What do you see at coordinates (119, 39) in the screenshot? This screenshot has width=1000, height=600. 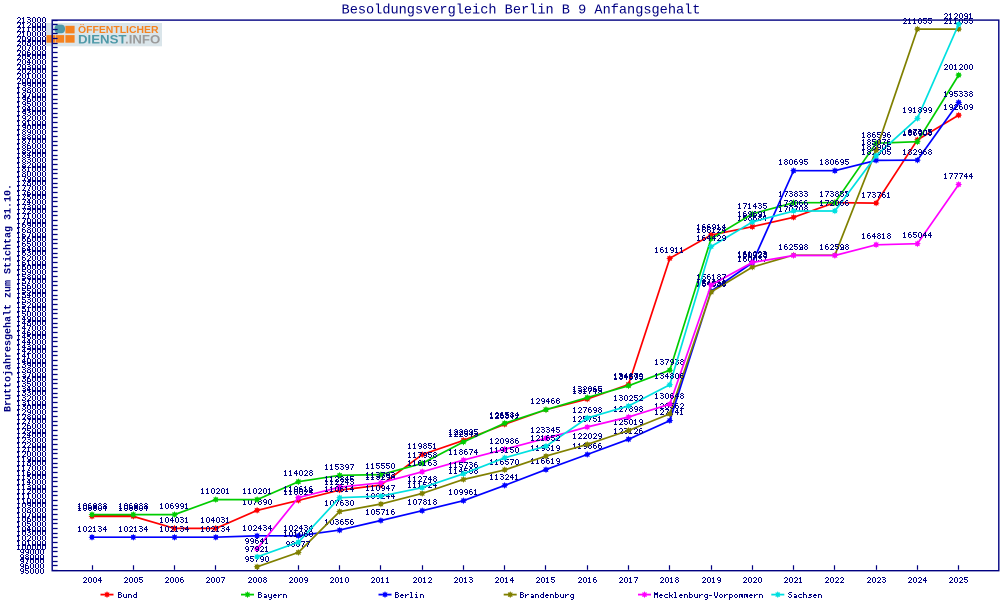 I see `svg-text:DIENST.INFO: DIENST .INFO` at bounding box center [119, 39].